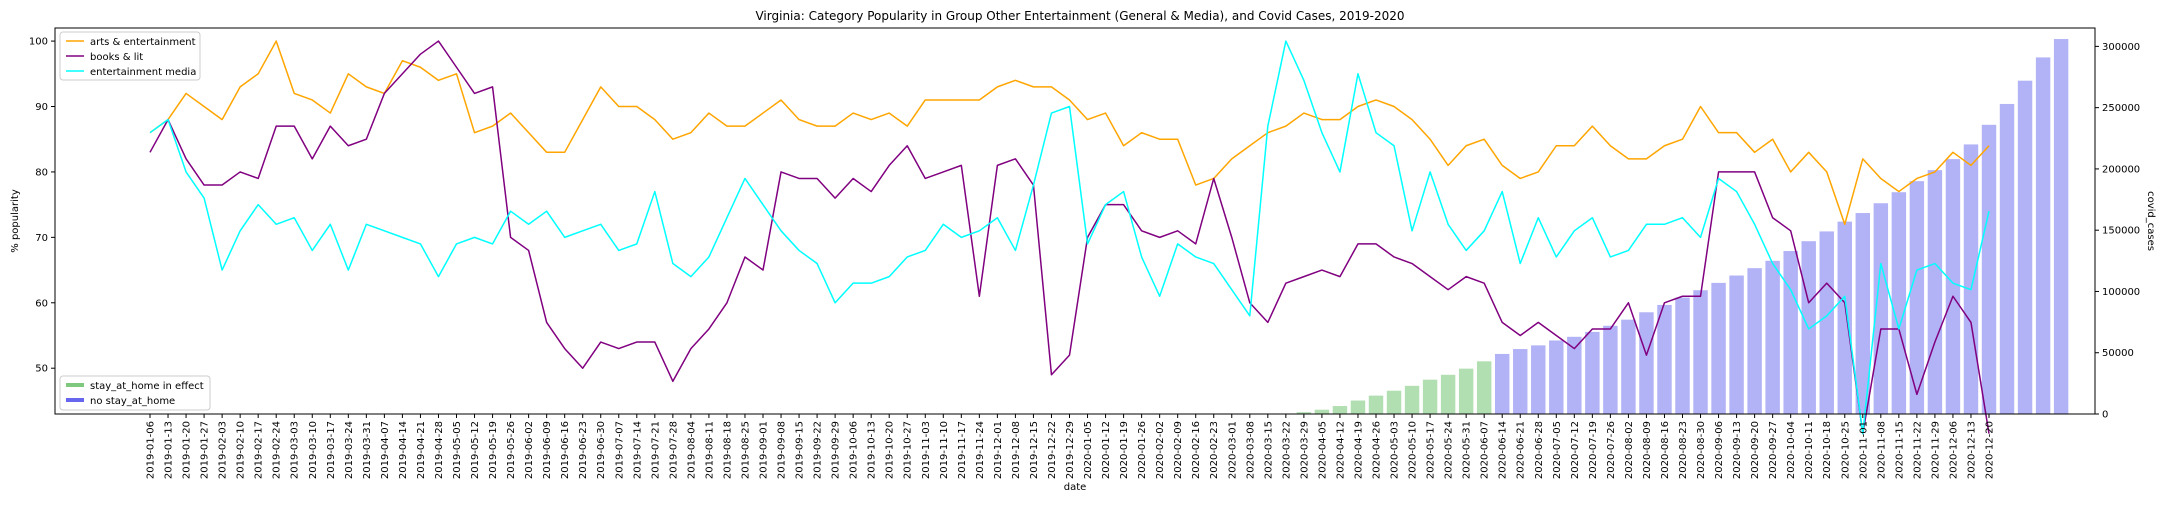 The image size is (2160, 508). What do you see at coordinates (331, 450) in the screenshot?
I see `x-tick-label: 2019-03-17` at bounding box center [331, 450].